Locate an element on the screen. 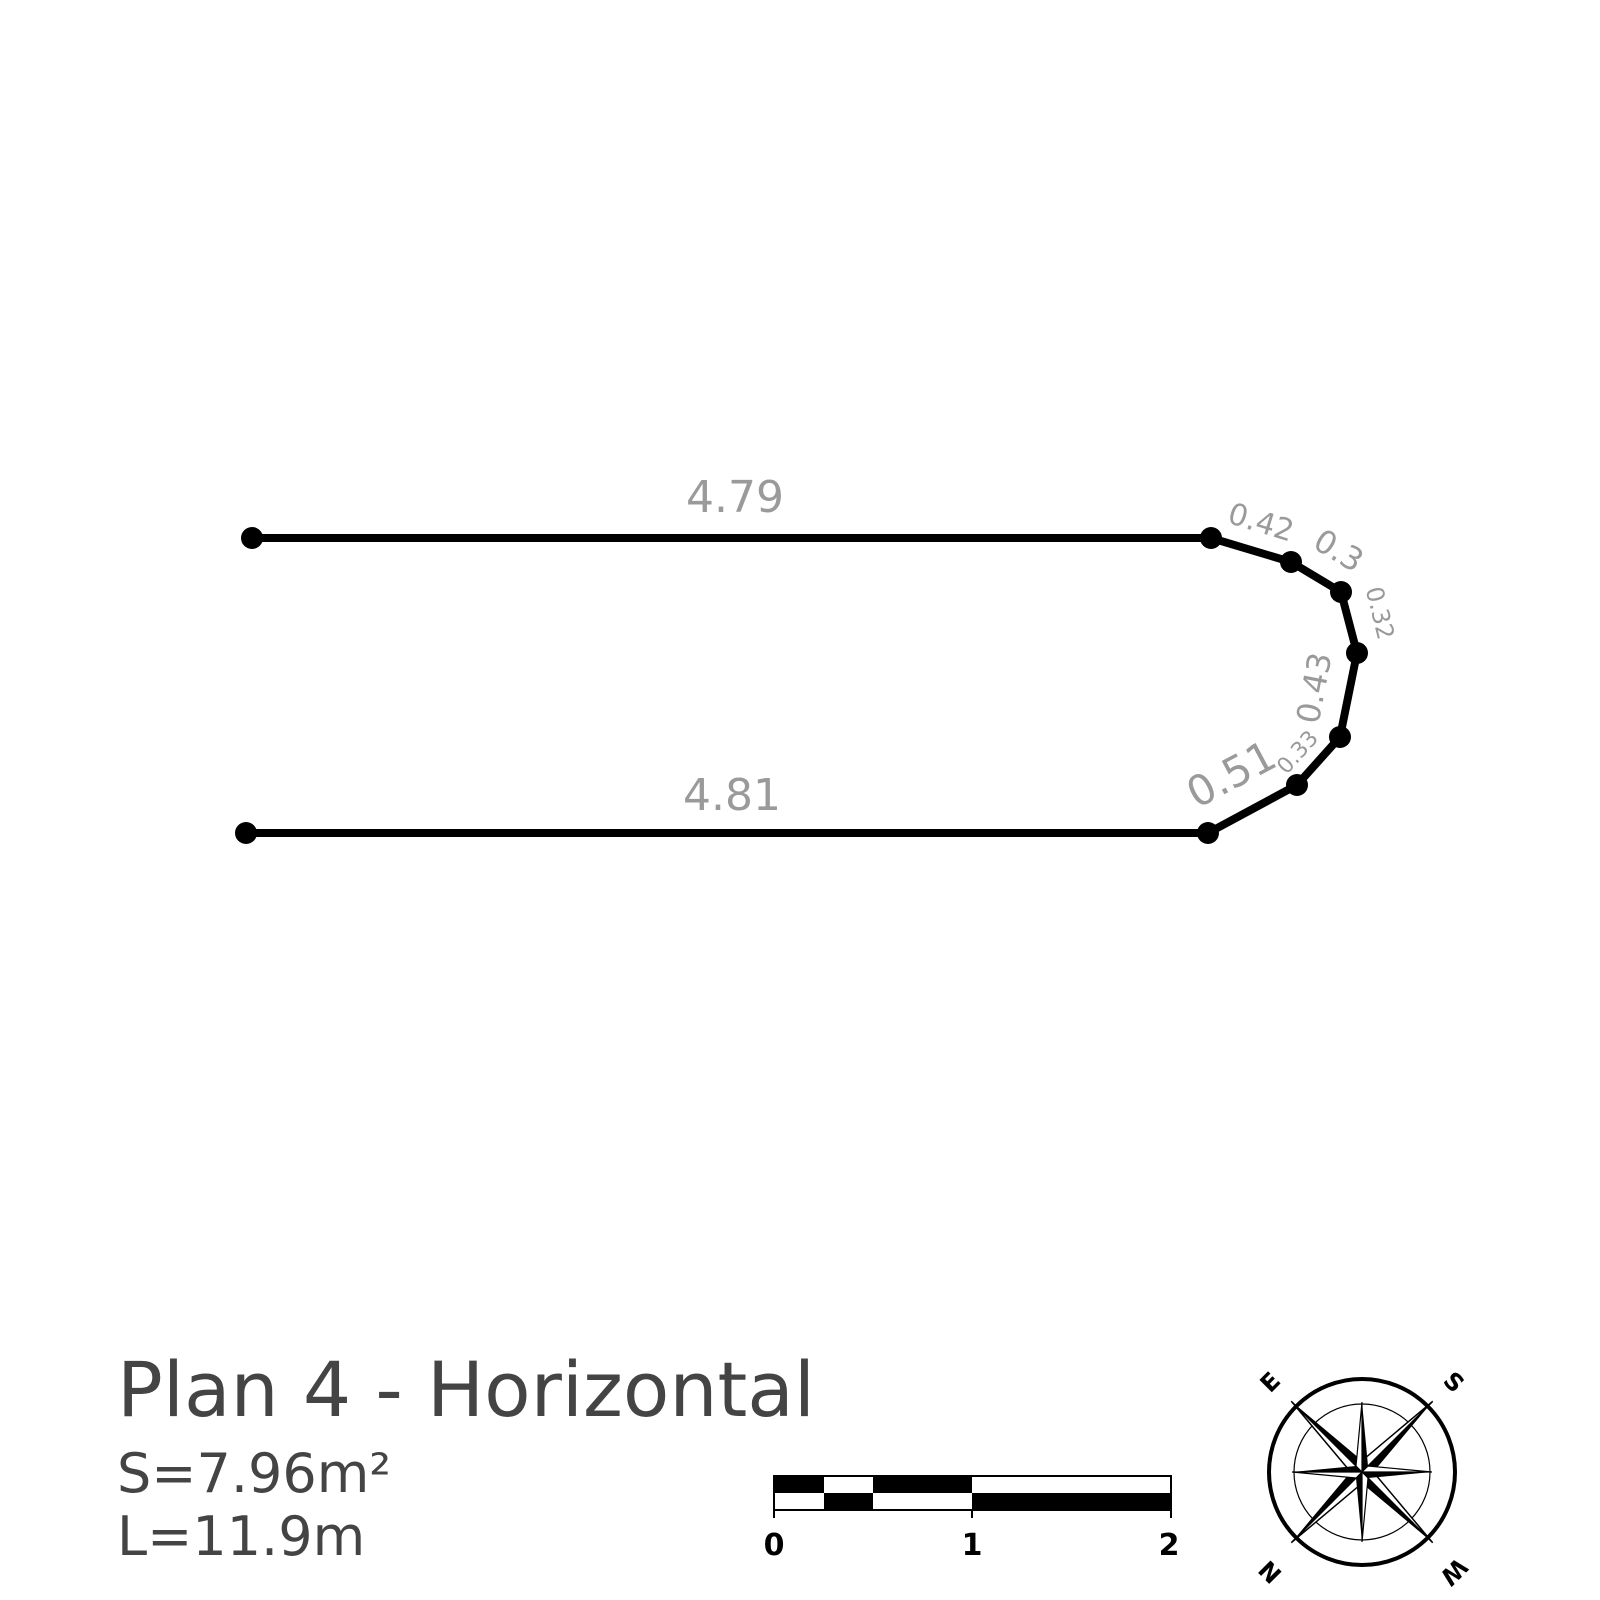 Image resolution: width=1600 pixels, height=1600 pixels. compass-letter-w: W is located at coordinates (1453, 1571).